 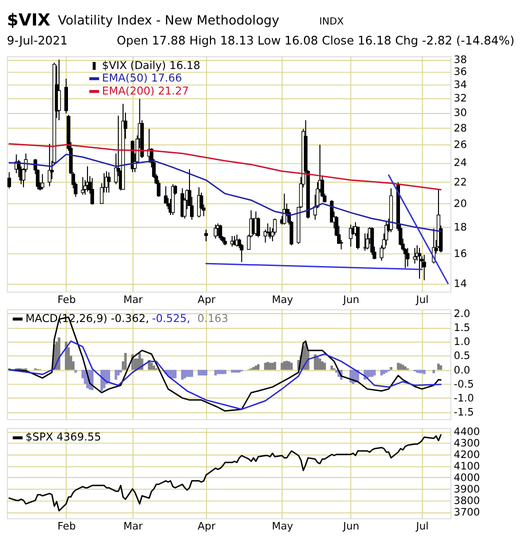 What do you see at coordinates (142, 78) in the screenshot?
I see `legend-label: EMA(50) 17.66` at bounding box center [142, 78].